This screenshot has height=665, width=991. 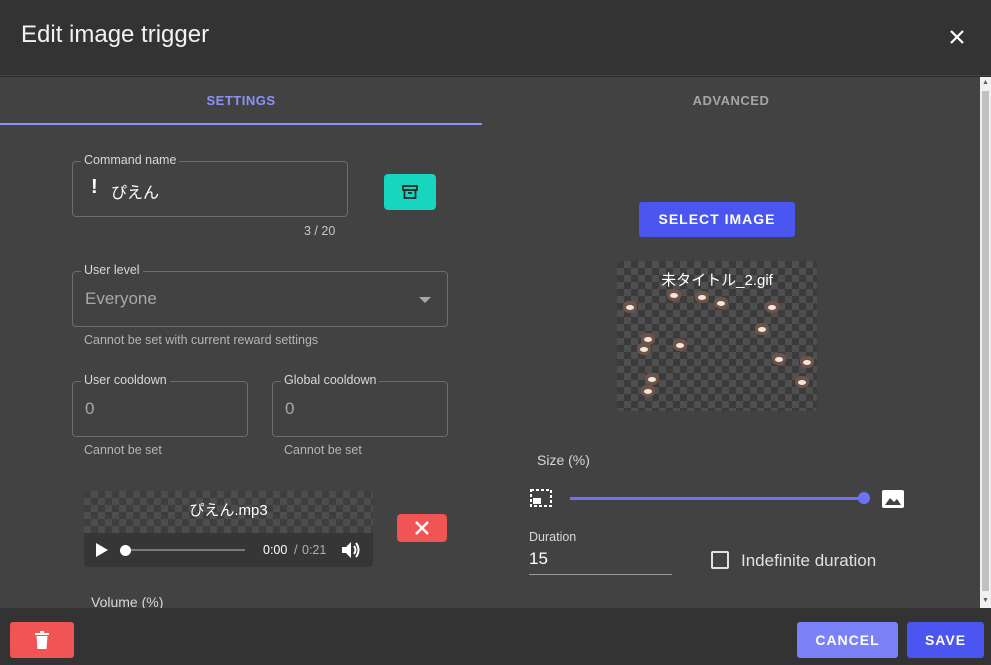 I want to click on user-cooldown-label: User cooldown, so click(x=125, y=380).